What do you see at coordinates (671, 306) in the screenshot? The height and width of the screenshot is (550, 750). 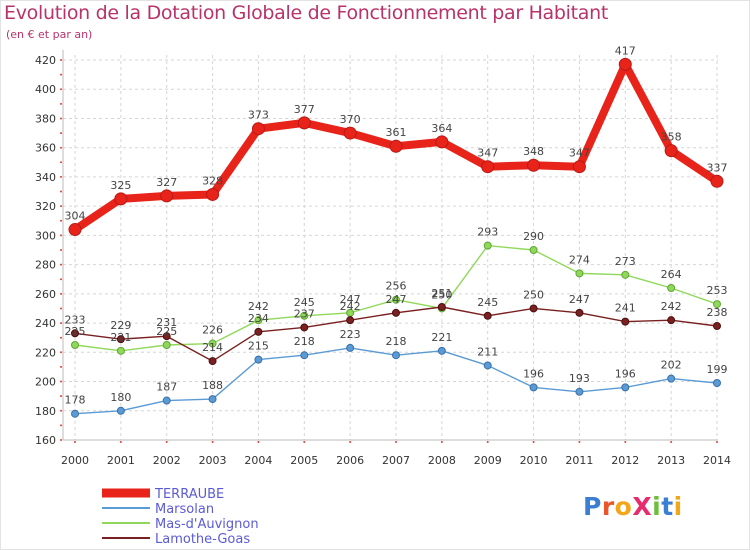 I see `data-label: 242` at bounding box center [671, 306].